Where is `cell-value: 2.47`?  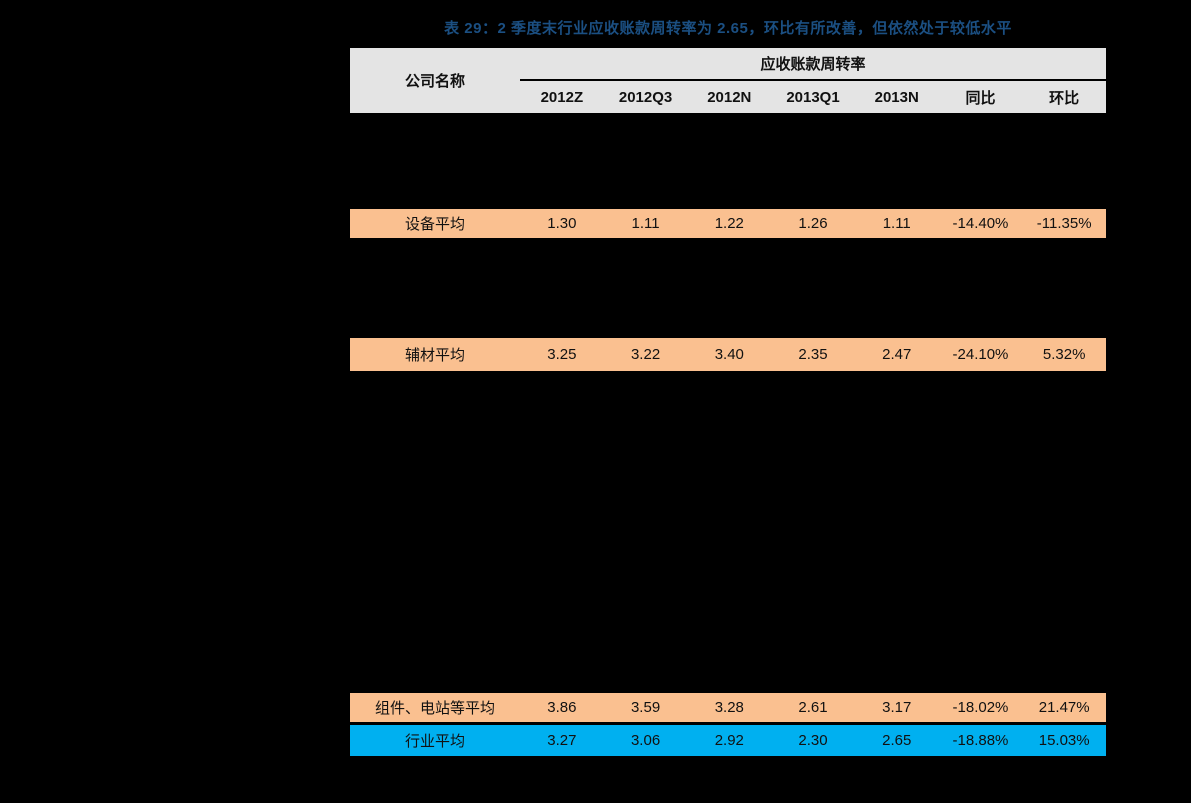 cell-value: 2.47 is located at coordinates (897, 354).